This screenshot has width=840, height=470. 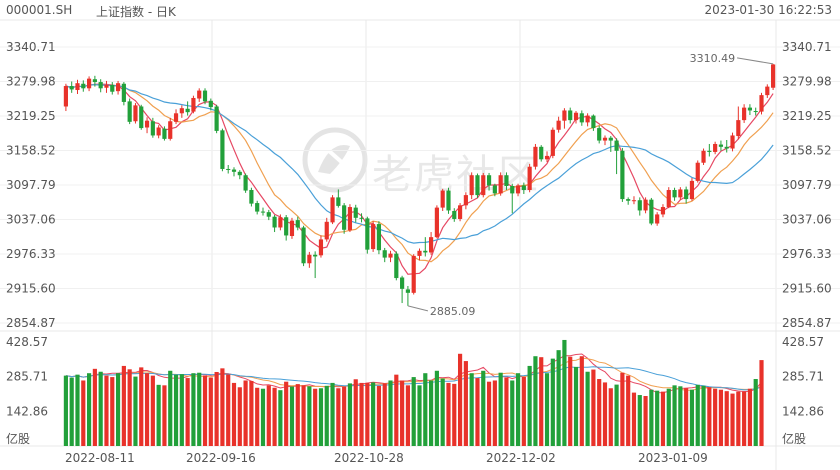 I want to click on symbol-code: 000001.SH, so click(x=39, y=10).